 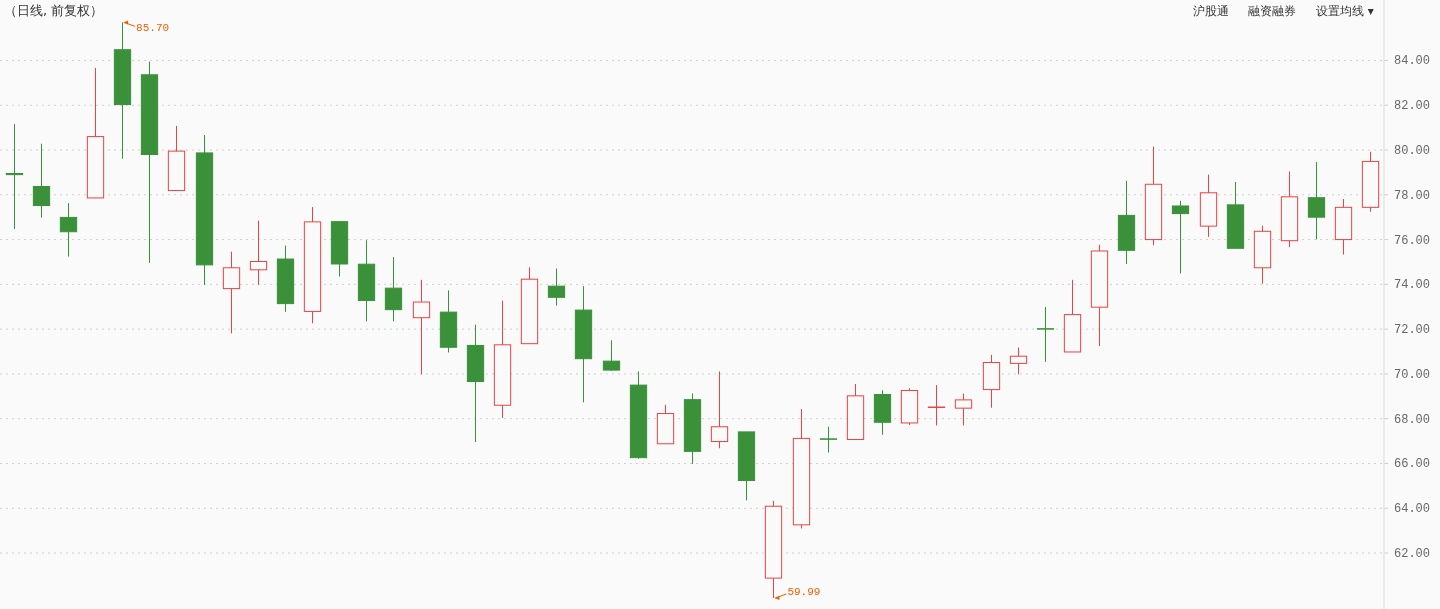 I want to click on y-tick-label: 84.00, so click(x=1411, y=61).